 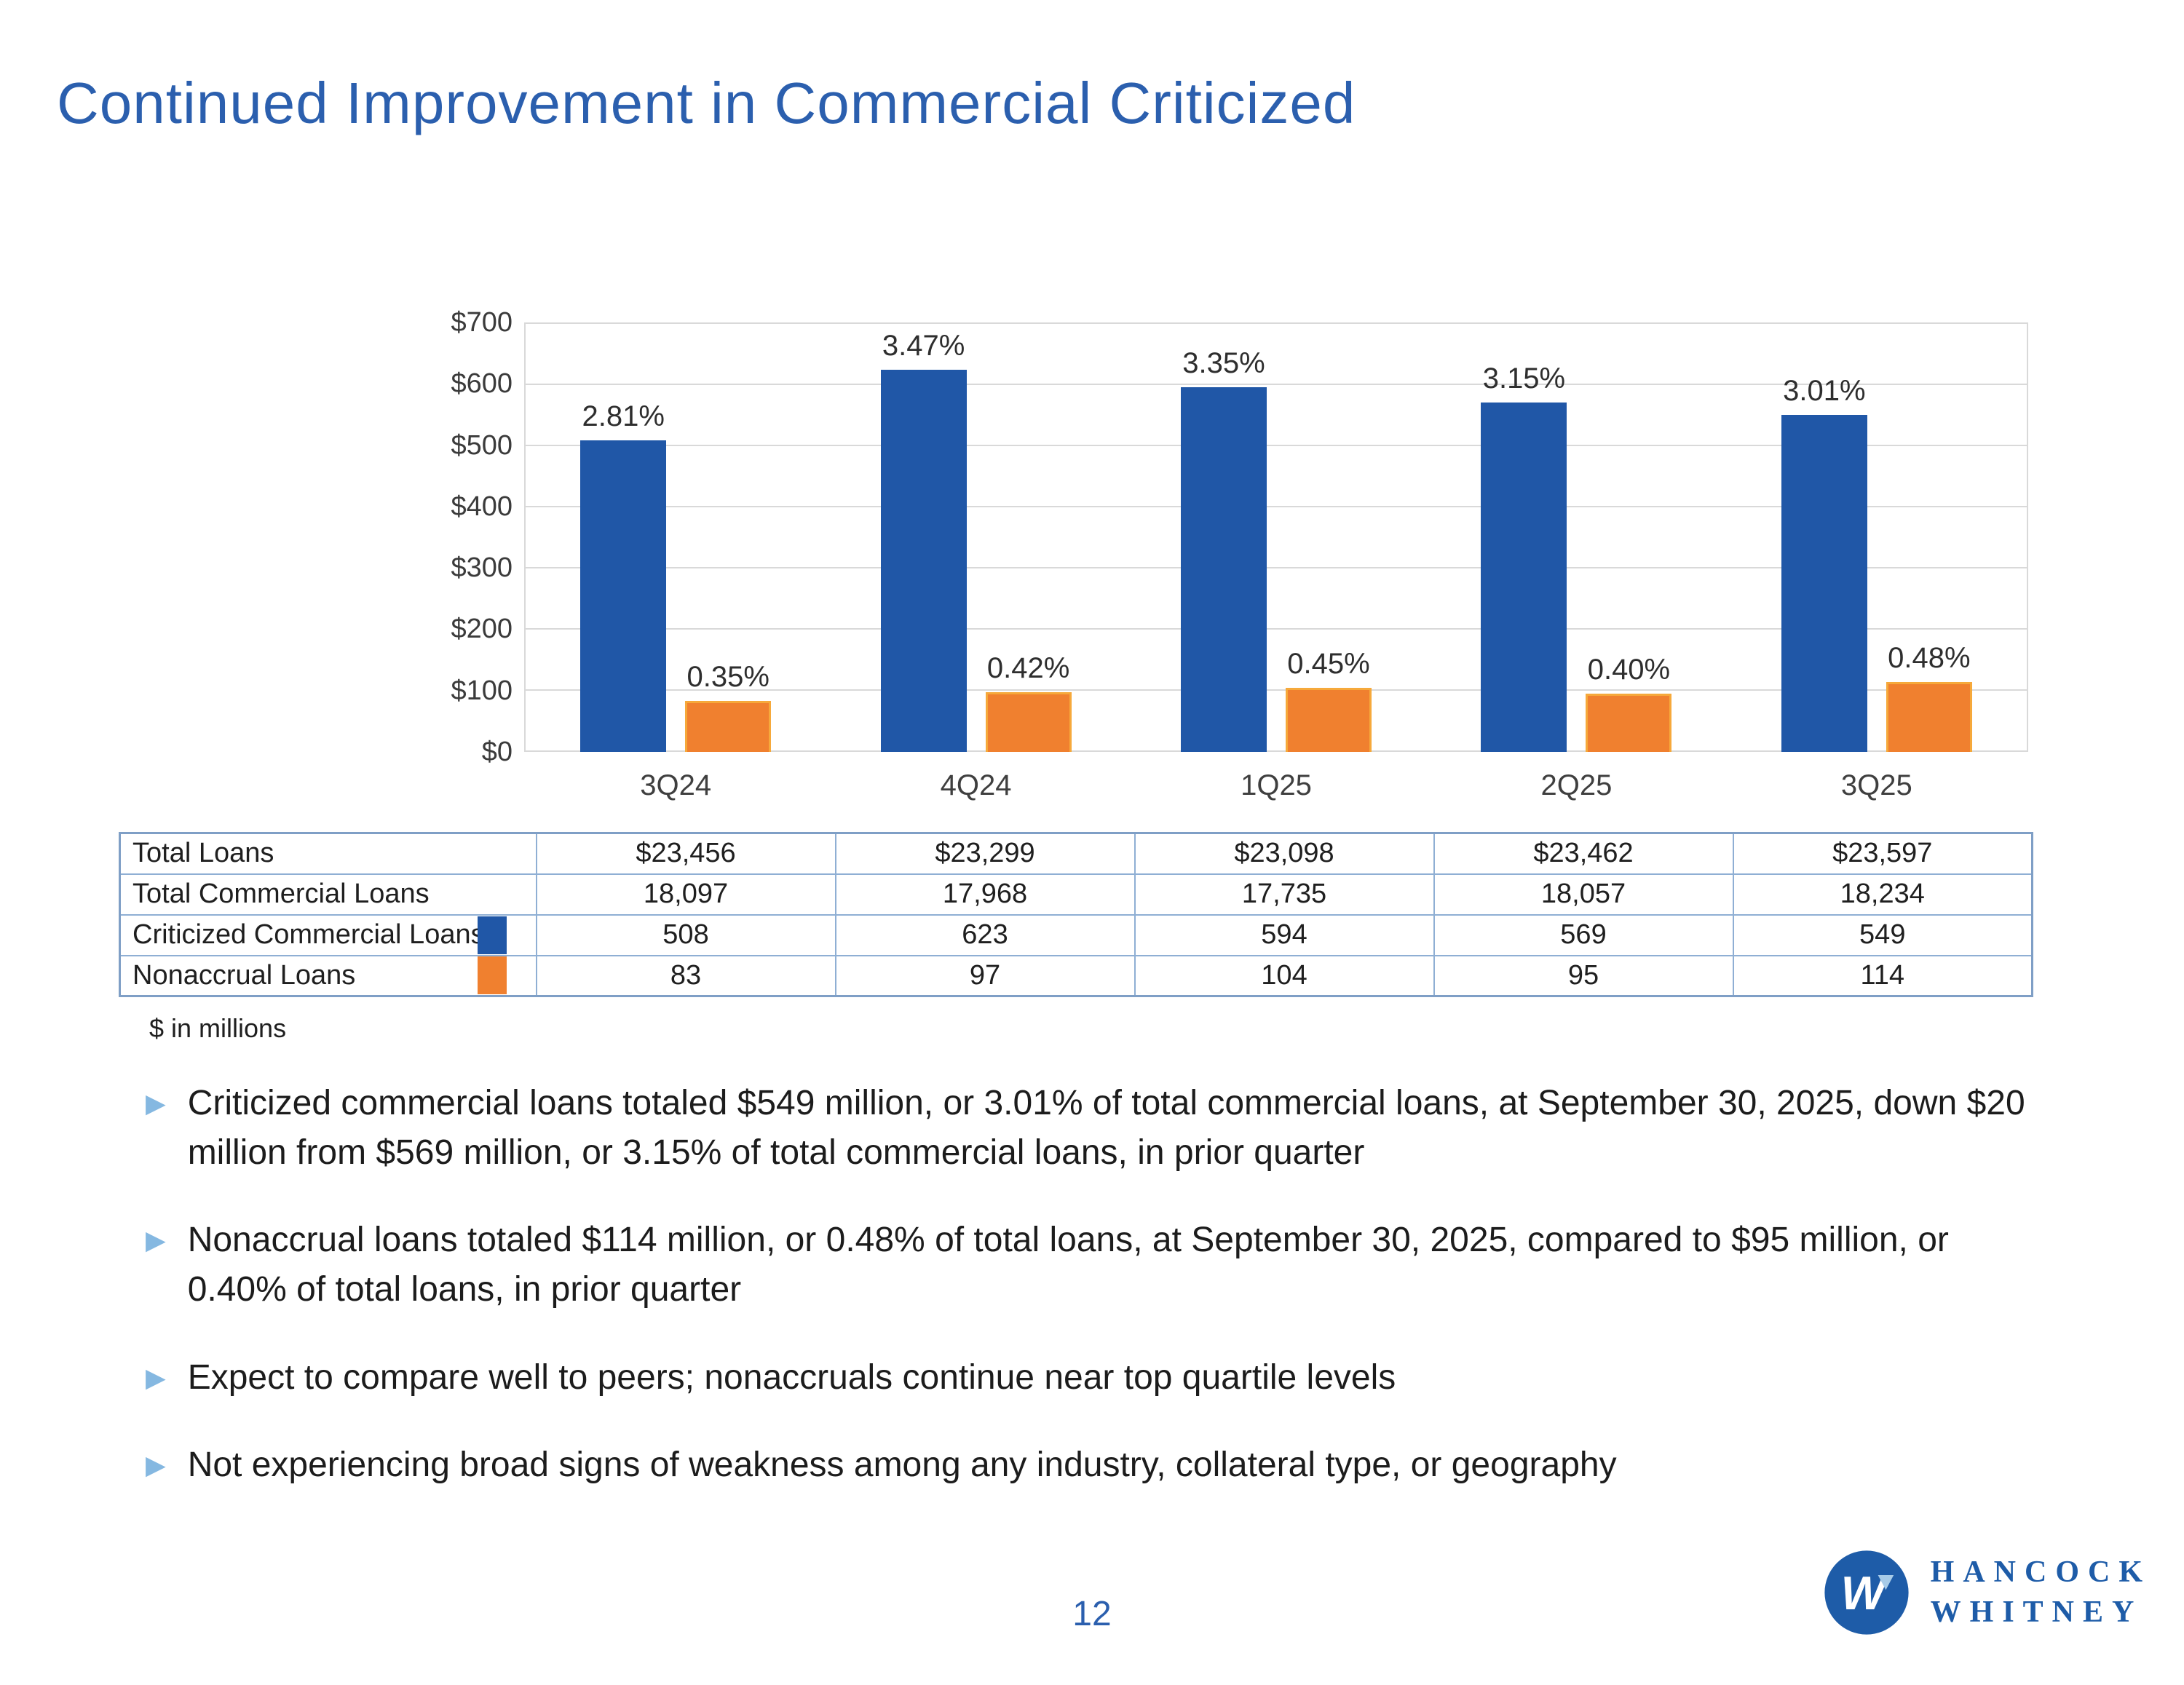 I want to click on row-label: Nonaccrual Loans, so click(x=244, y=975).